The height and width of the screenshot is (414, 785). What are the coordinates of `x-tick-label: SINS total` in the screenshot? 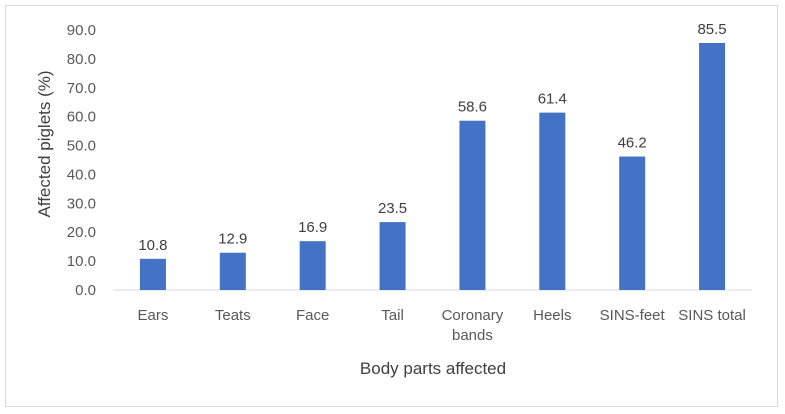 It's located at (712, 315).